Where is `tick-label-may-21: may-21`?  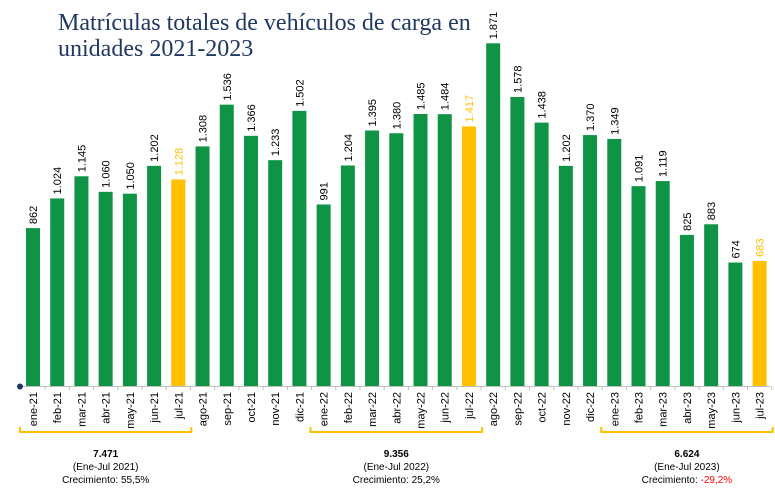
tick-label-may-21: may-21 is located at coordinates (131, 410).